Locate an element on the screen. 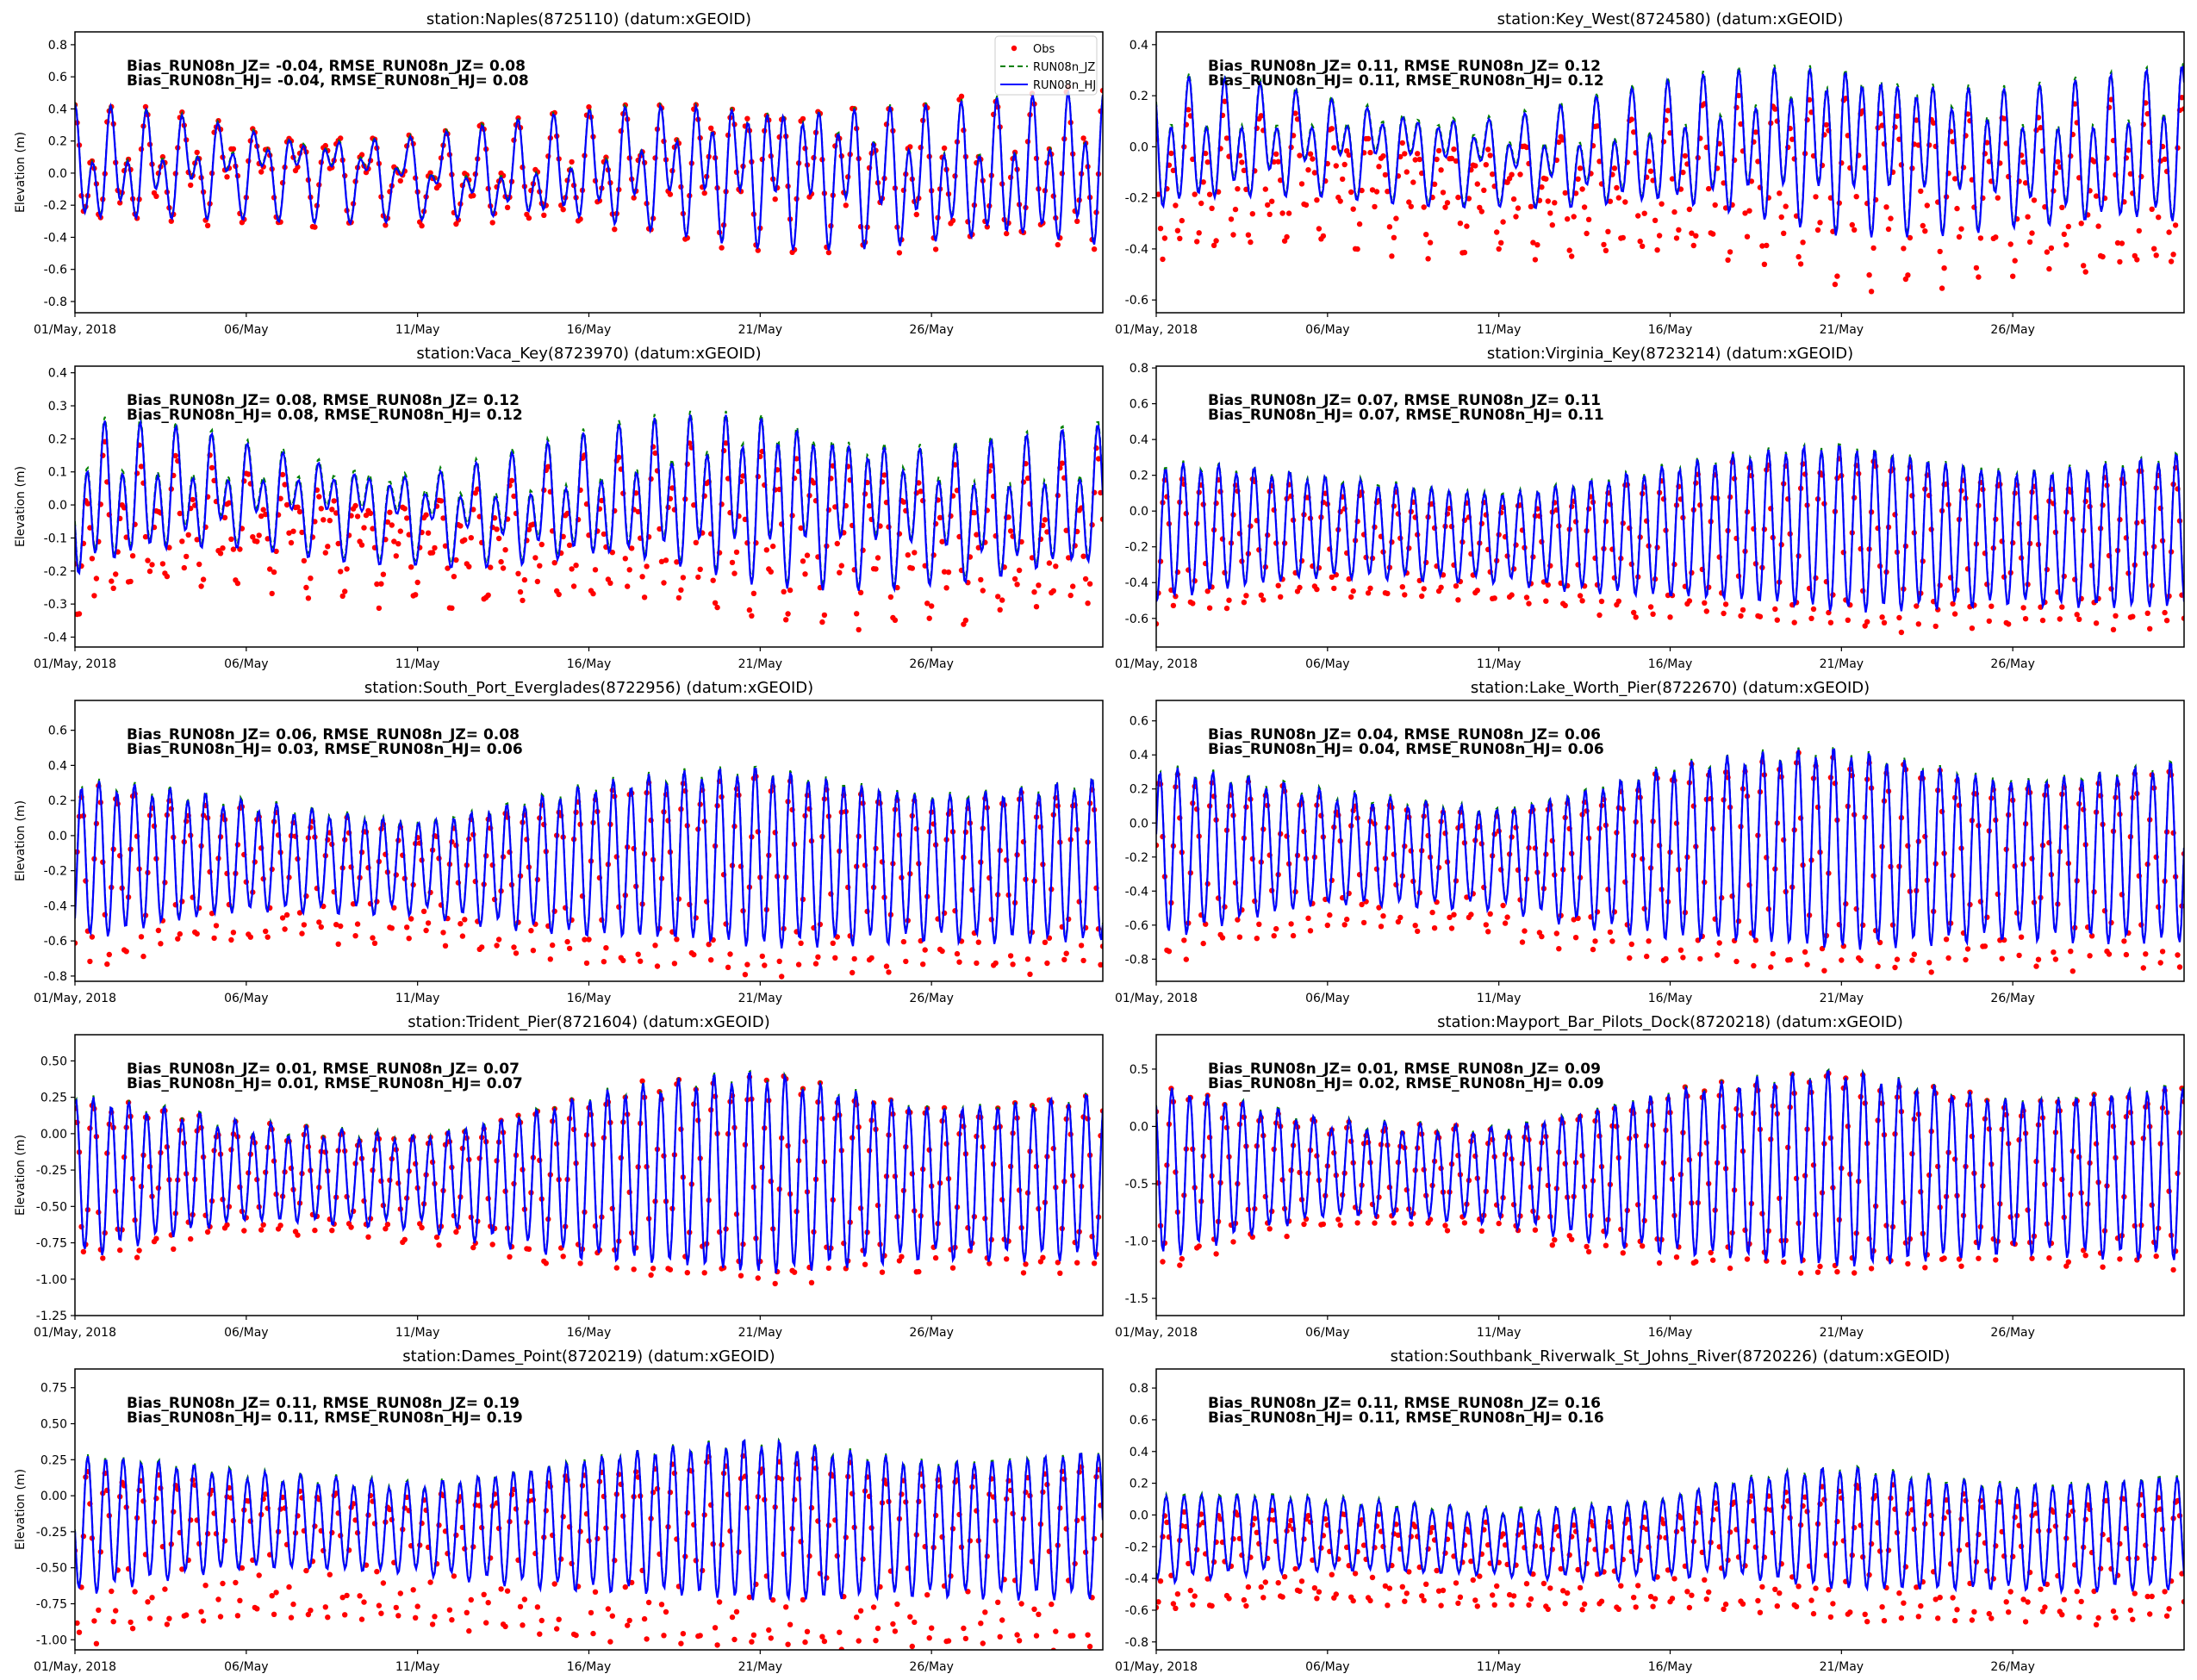  x-tick-label: 26/May is located at coordinates (2012, 664).